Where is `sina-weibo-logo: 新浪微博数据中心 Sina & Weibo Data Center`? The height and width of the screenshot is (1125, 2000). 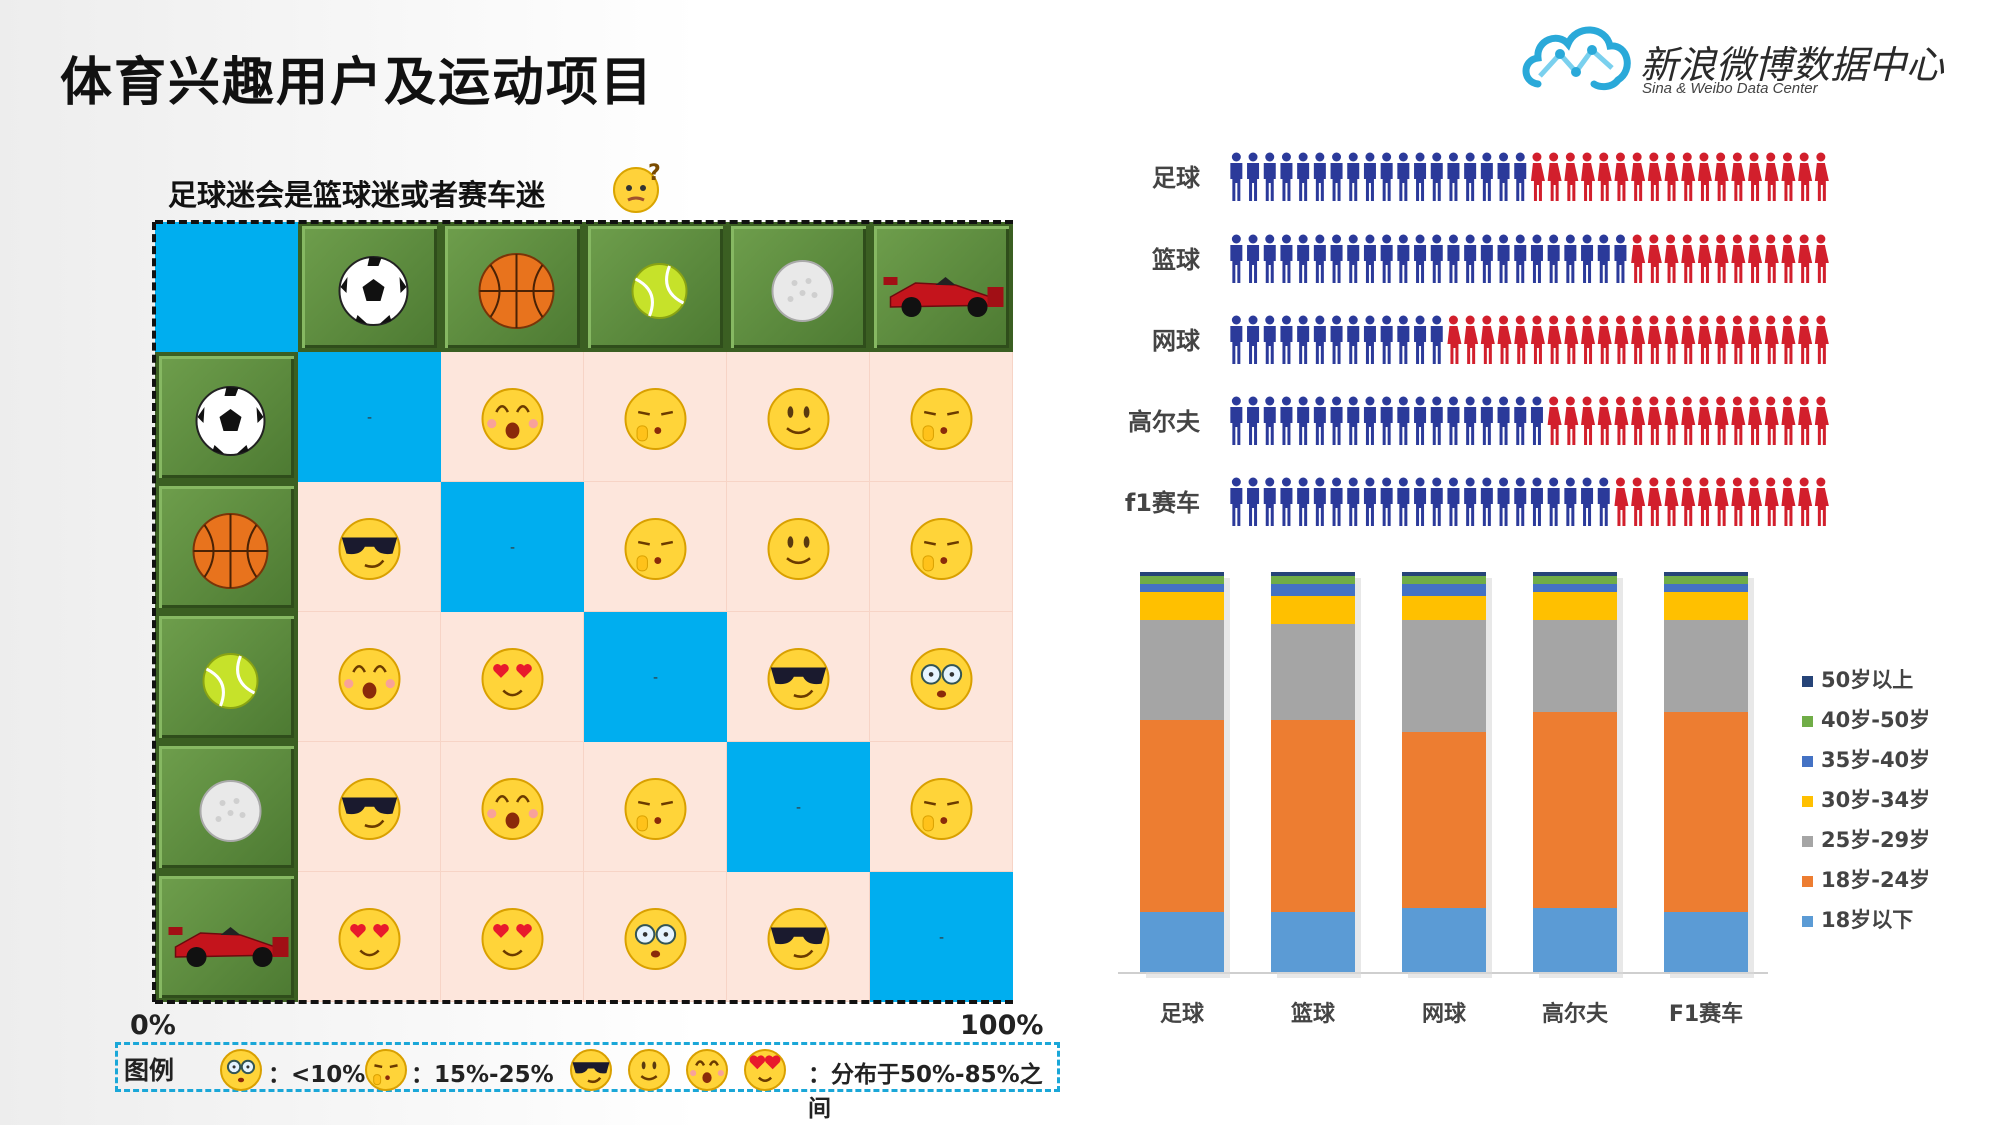
sina-weibo-logo: 新浪微博数据中心 Sina & Weibo Data Center is located at coordinates (1755, 59).